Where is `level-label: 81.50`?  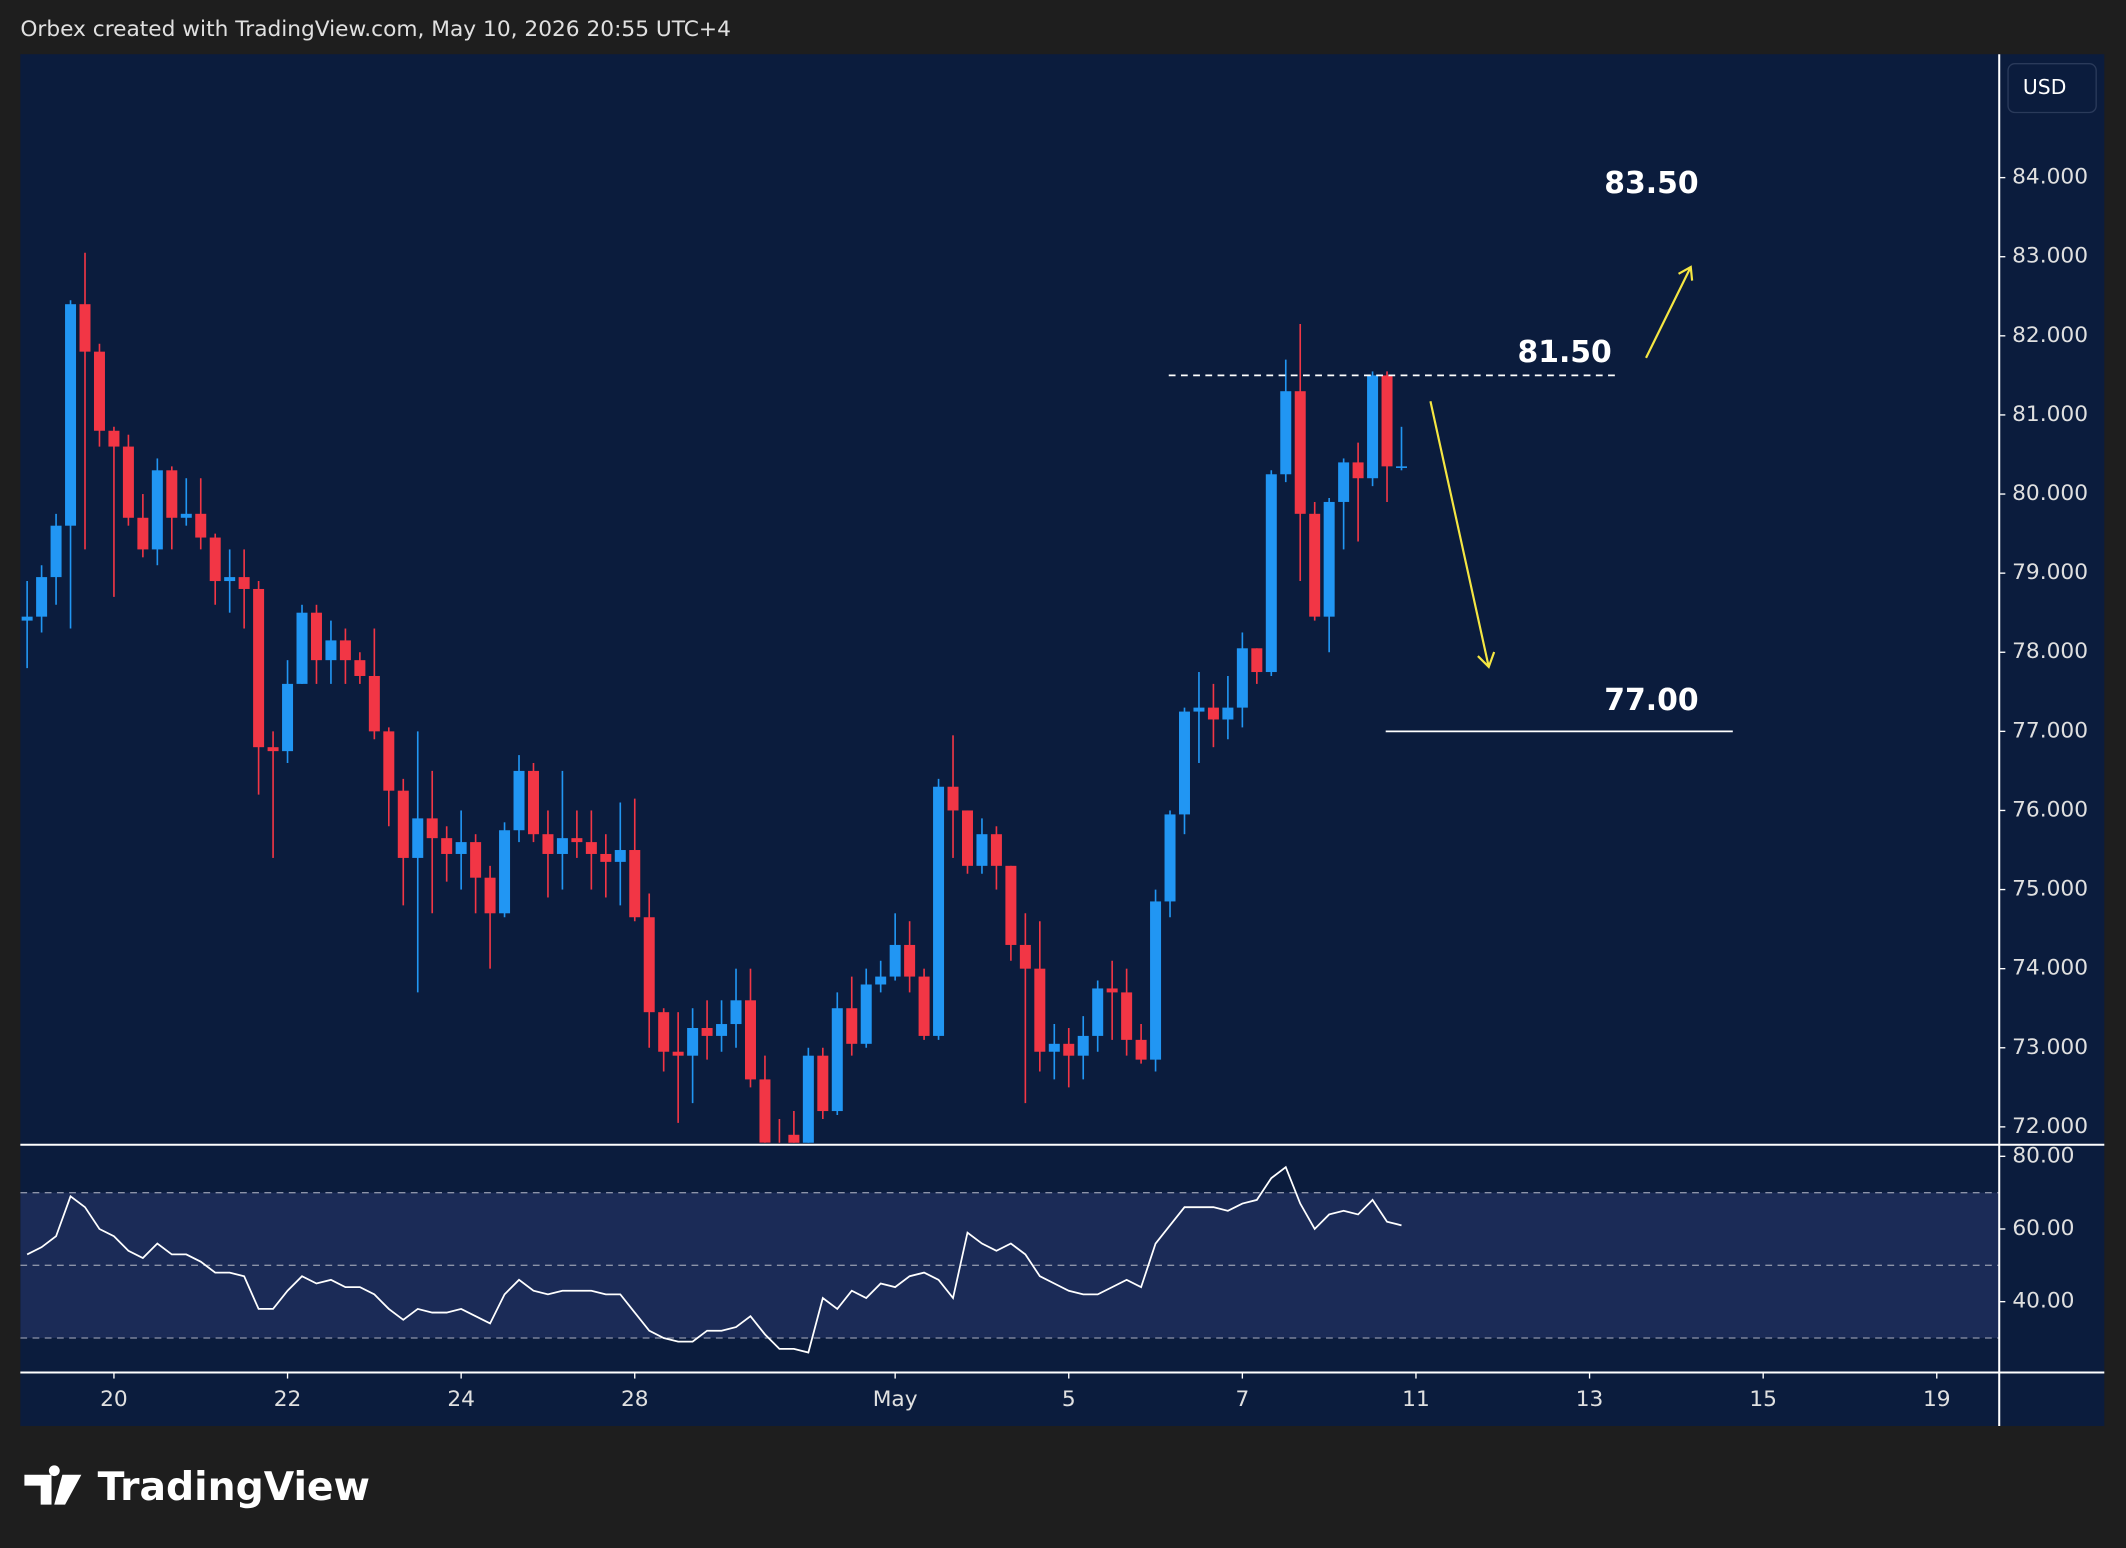
level-label: 81.50 is located at coordinates (1565, 352).